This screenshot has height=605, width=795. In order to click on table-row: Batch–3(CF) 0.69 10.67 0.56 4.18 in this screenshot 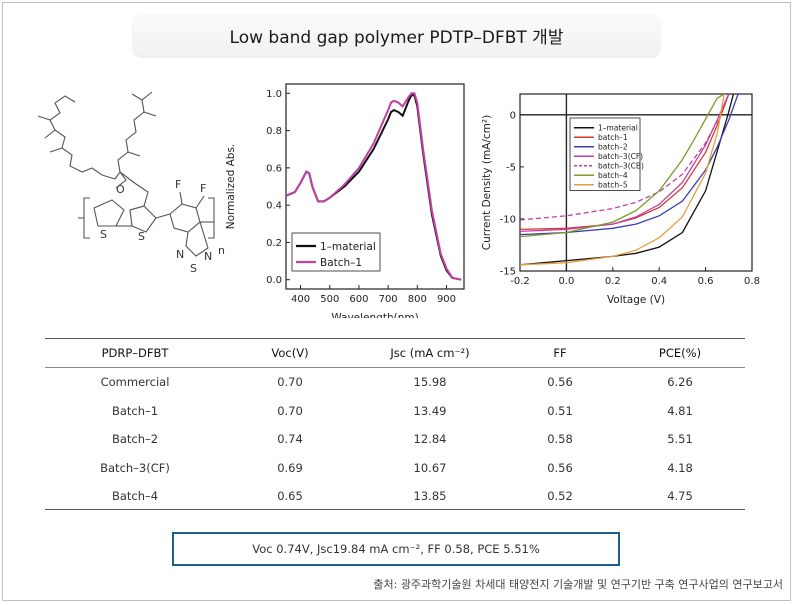, I will do `click(395, 468)`.